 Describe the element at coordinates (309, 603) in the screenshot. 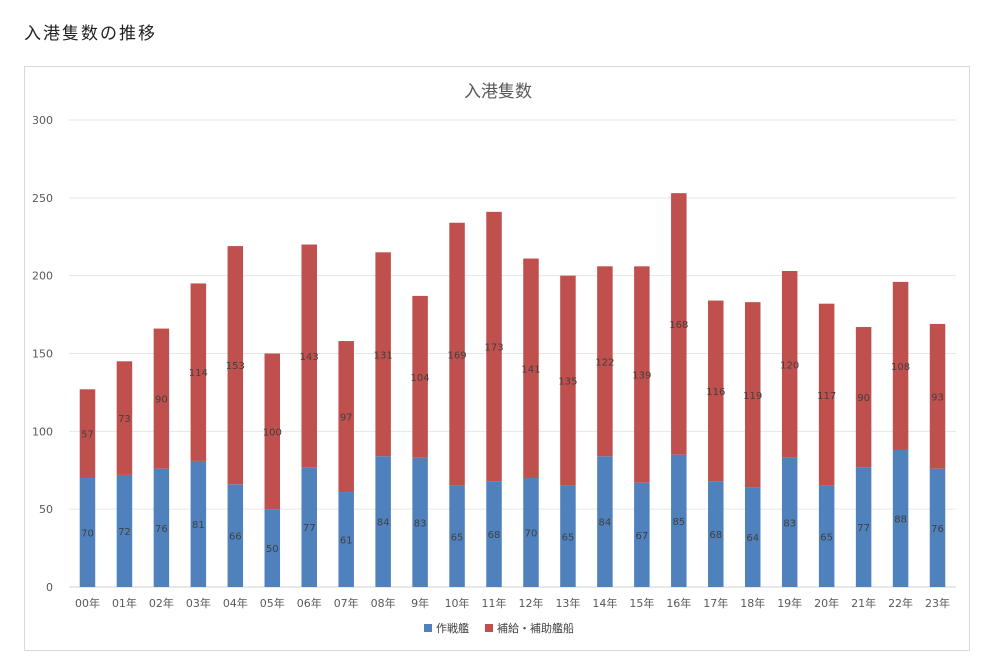

I see `x-tick-label: 06年` at that location.